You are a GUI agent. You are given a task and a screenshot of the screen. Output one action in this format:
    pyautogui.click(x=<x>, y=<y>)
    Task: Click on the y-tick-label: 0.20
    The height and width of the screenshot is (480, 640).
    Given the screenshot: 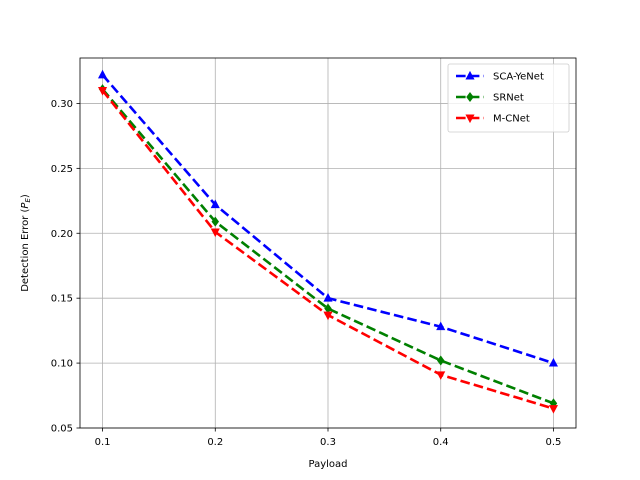 What is the action you would take?
    pyautogui.click(x=62, y=234)
    